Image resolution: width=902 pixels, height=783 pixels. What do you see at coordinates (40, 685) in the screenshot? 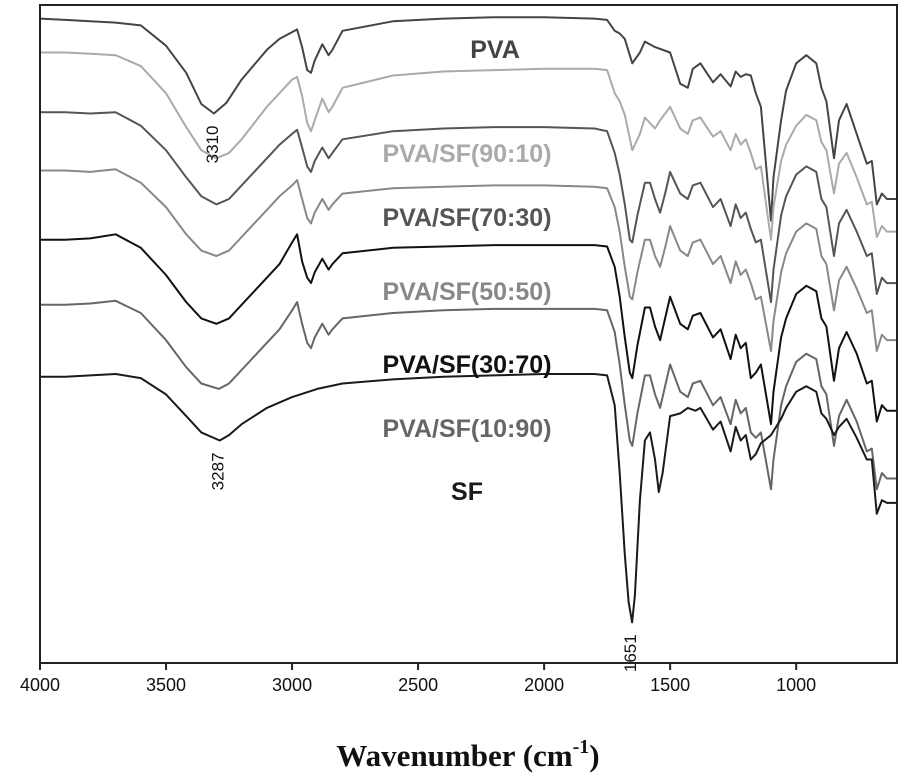
I see `x-tick-label-4000: 4000` at bounding box center [40, 685].